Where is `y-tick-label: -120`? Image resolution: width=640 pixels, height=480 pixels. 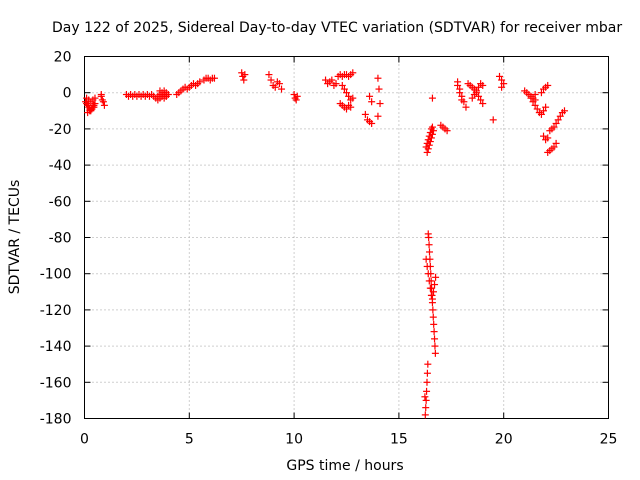
y-tick-label: -120 is located at coordinates (56, 311).